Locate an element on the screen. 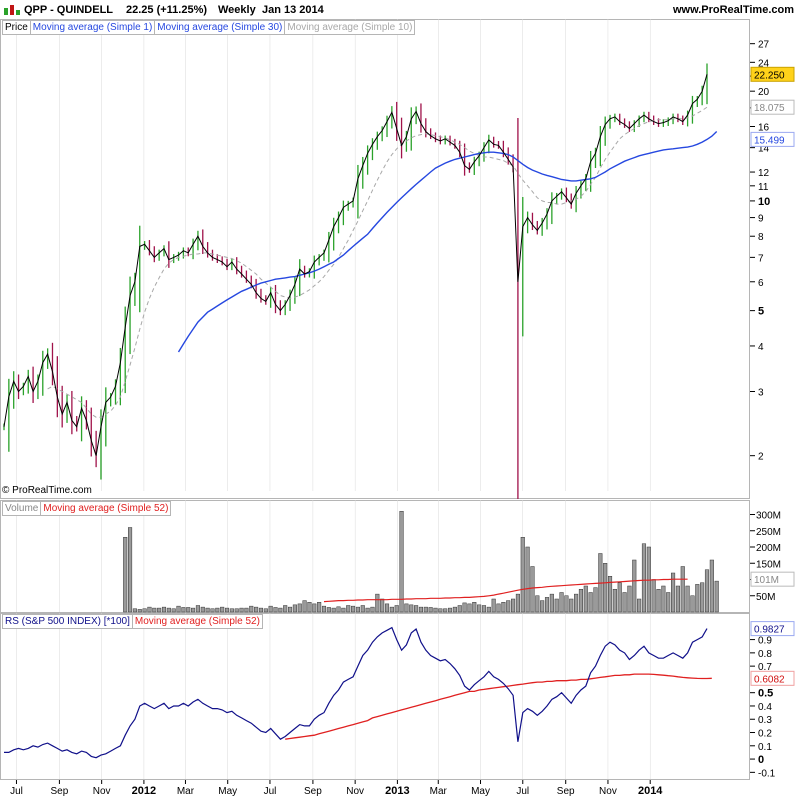 The image size is (800, 805). legend-price: Price is located at coordinates (17, 27).